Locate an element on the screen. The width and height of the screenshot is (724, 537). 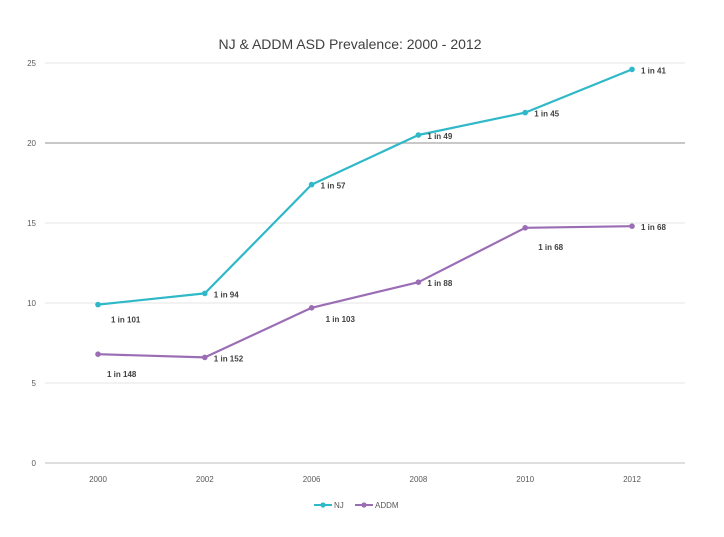
data-label: 1 in 103 is located at coordinates (341, 319).